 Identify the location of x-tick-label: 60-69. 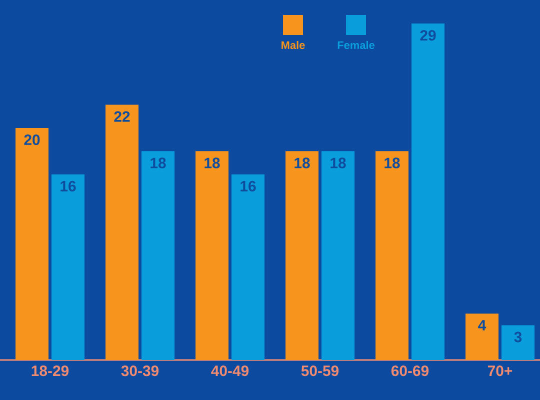
(410, 371).